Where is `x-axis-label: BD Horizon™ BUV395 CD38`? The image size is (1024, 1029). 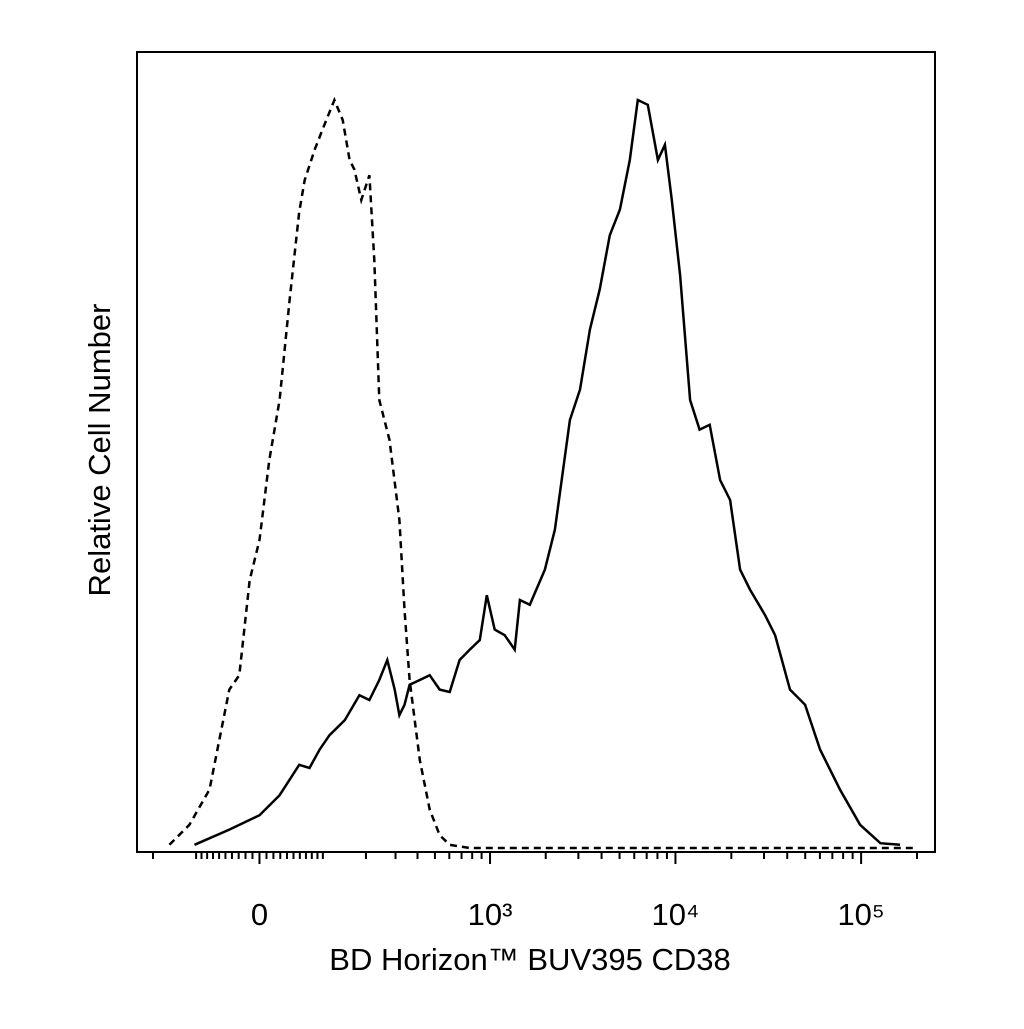
x-axis-label: BD Horizon™ BUV395 CD38 is located at coordinates (529, 959).